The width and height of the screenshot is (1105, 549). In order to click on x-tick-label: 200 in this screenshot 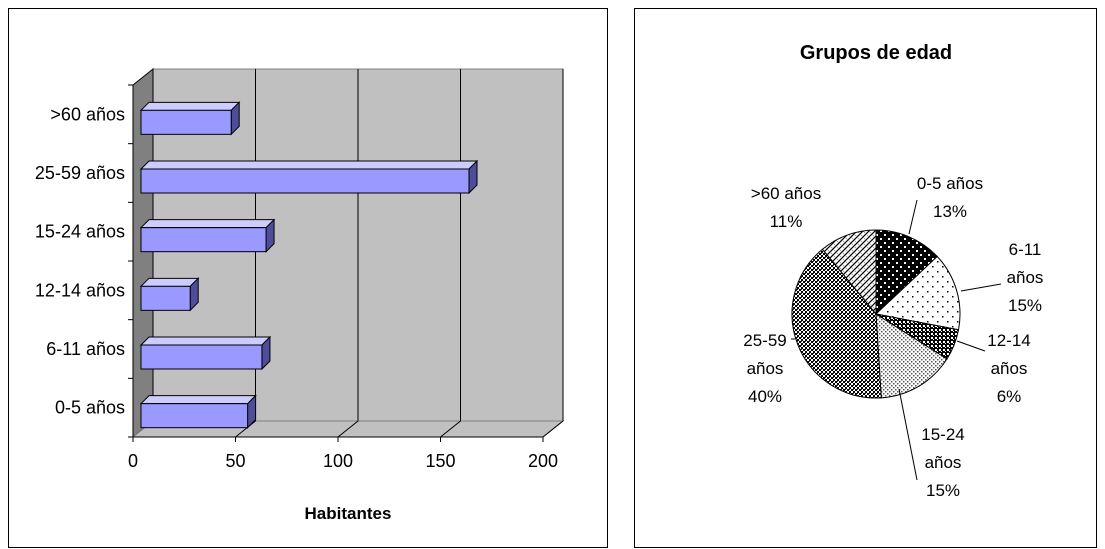, I will do `click(543, 461)`.